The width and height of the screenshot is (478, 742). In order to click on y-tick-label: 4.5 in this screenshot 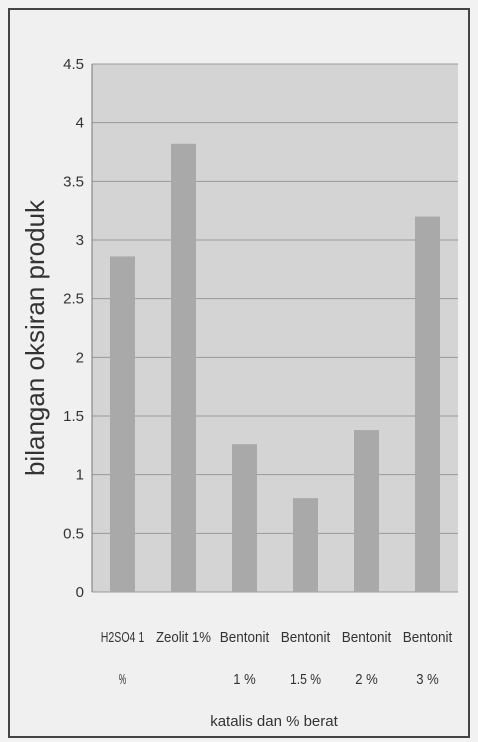, I will do `click(73, 64)`.